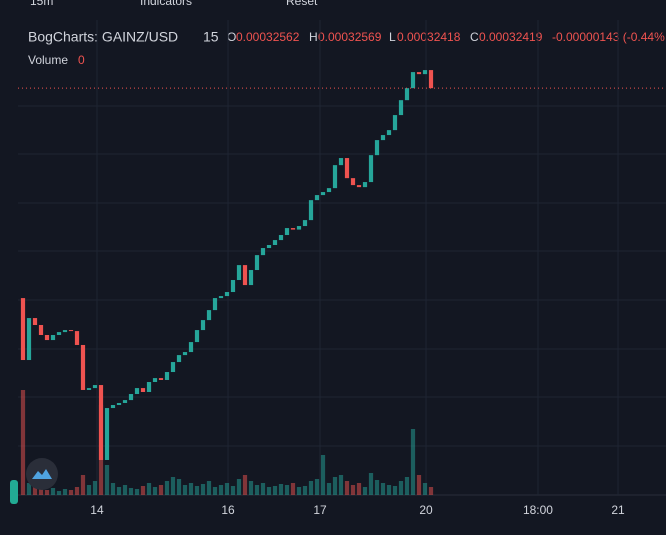 This screenshot has width=666, height=535. What do you see at coordinates (350, 37) in the screenshot?
I see `ohlc-value: 0.00032569` at bounding box center [350, 37].